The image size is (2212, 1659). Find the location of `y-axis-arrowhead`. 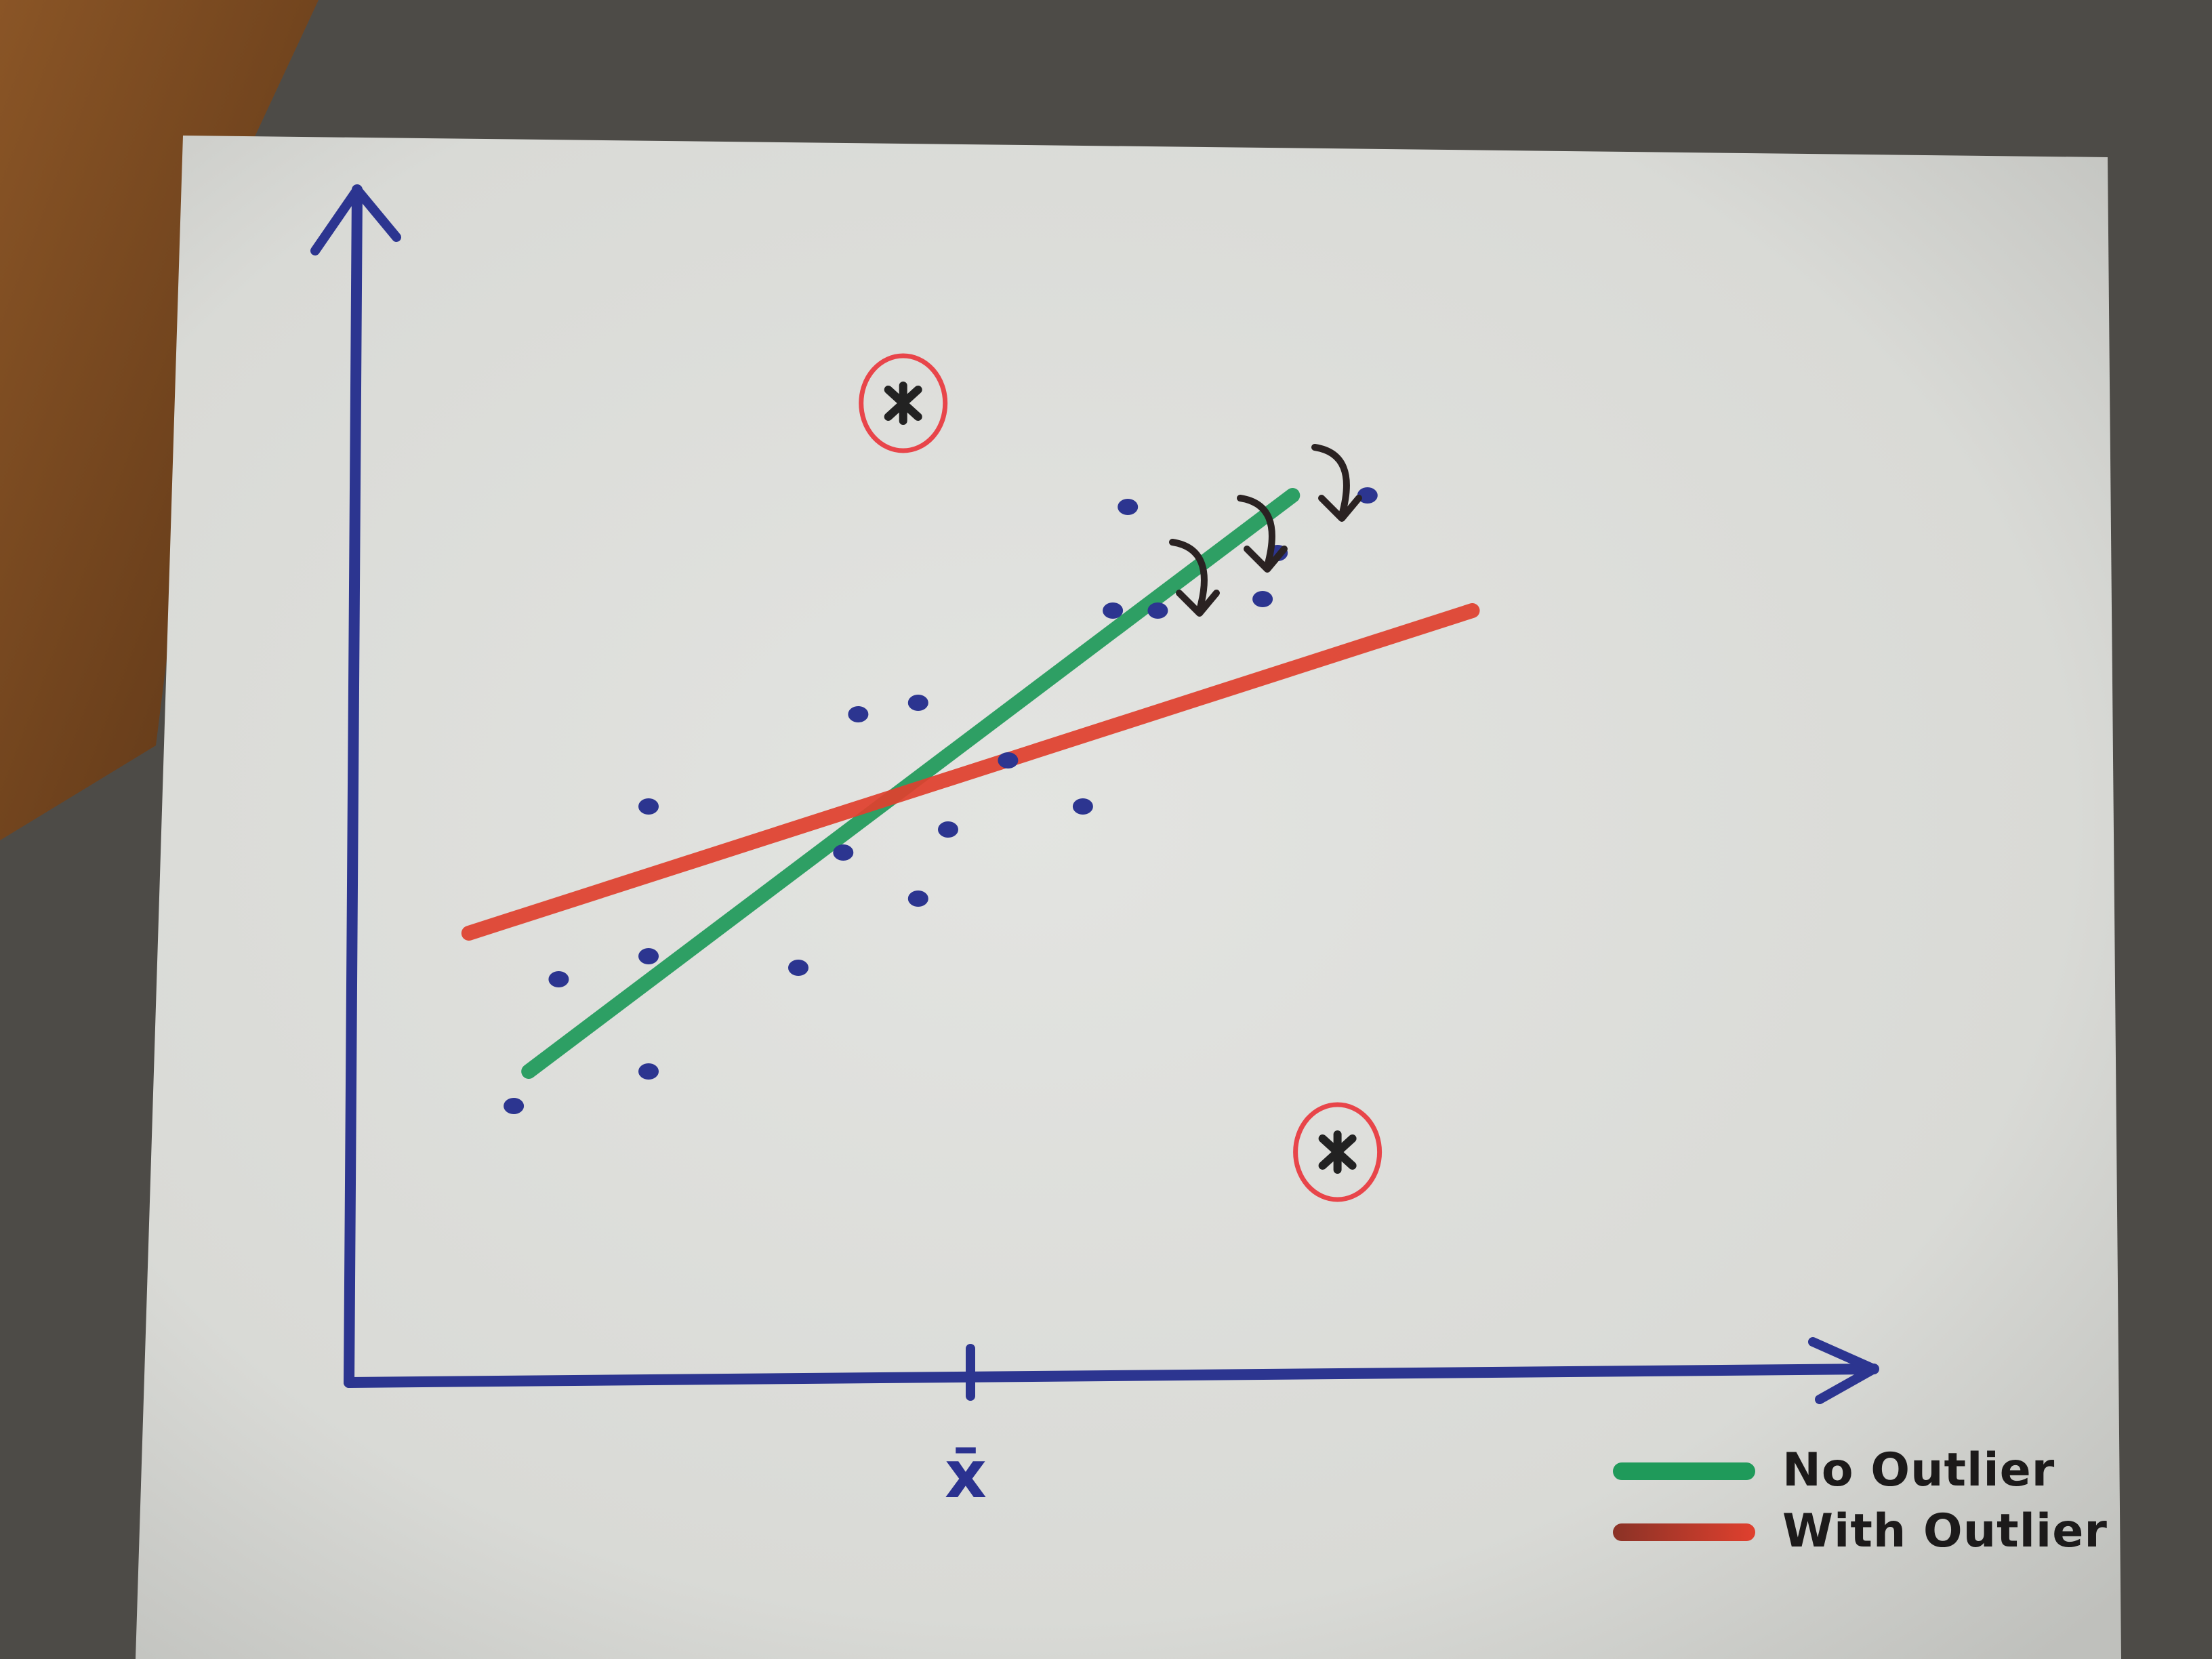

y-axis-arrowhead is located at coordinates (355, 220).